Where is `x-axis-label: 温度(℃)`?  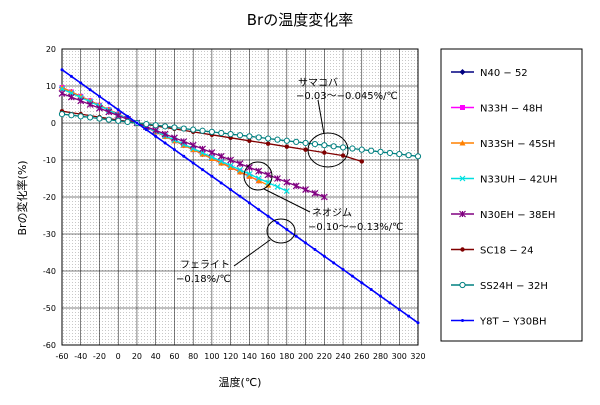
x-axis-label: 温度(℃) is located at coordinates (240, 382).